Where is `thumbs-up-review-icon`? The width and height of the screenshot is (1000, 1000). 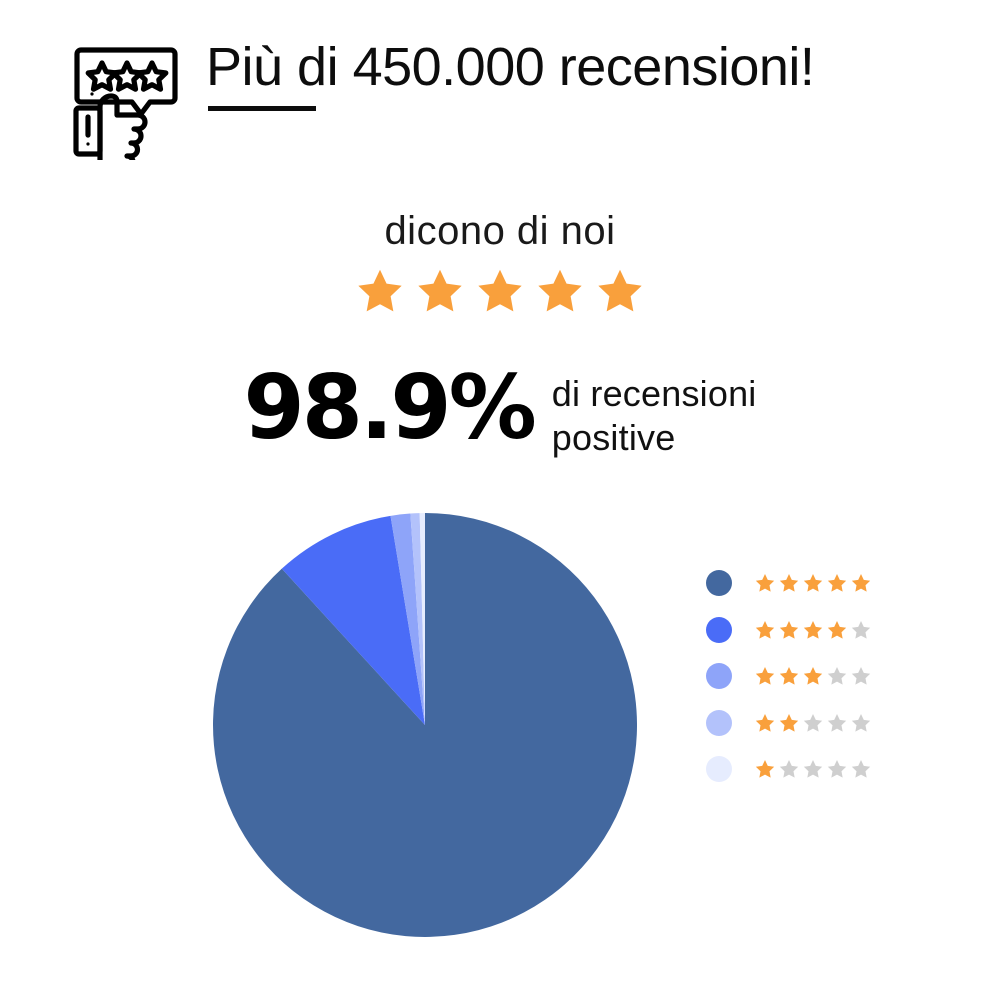 thumbs-up-review-icon is located at coordinates (126, 106).